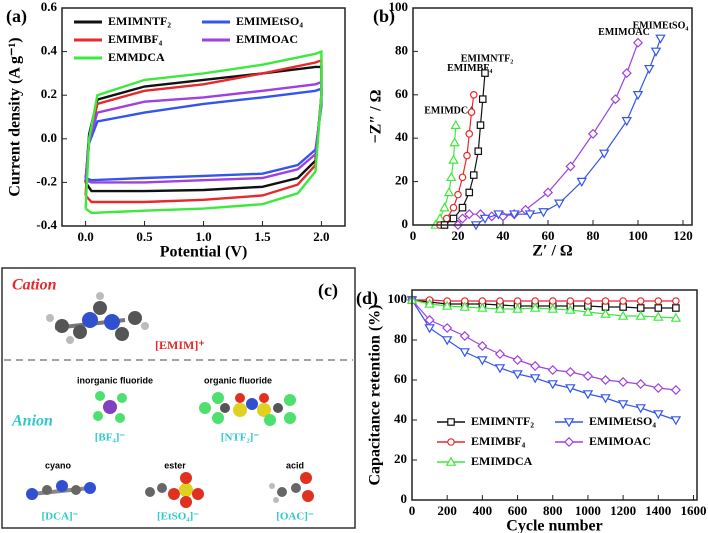 The image size is (708, 533). Describe the element at coordinates (400, 418) in the screenshot. I see `y-tick-label: 40` at that location.